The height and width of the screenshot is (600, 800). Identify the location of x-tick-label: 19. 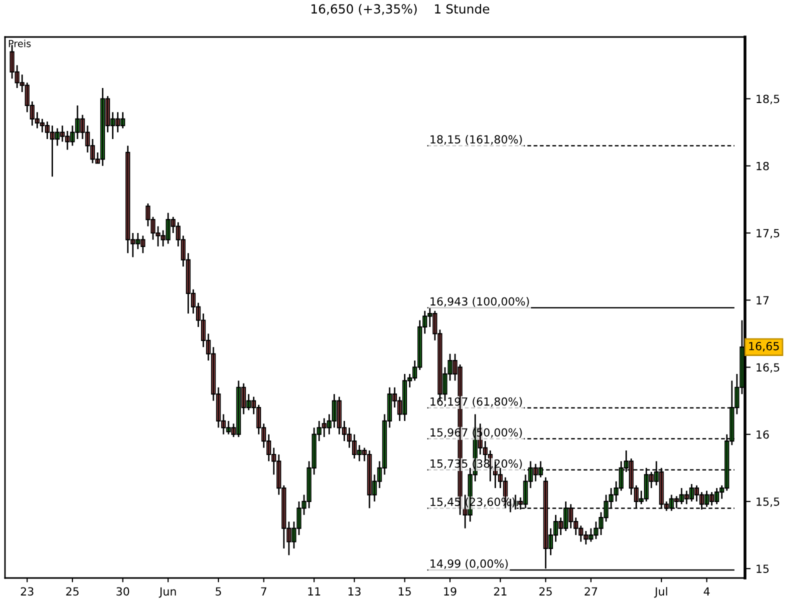
(450, 591).